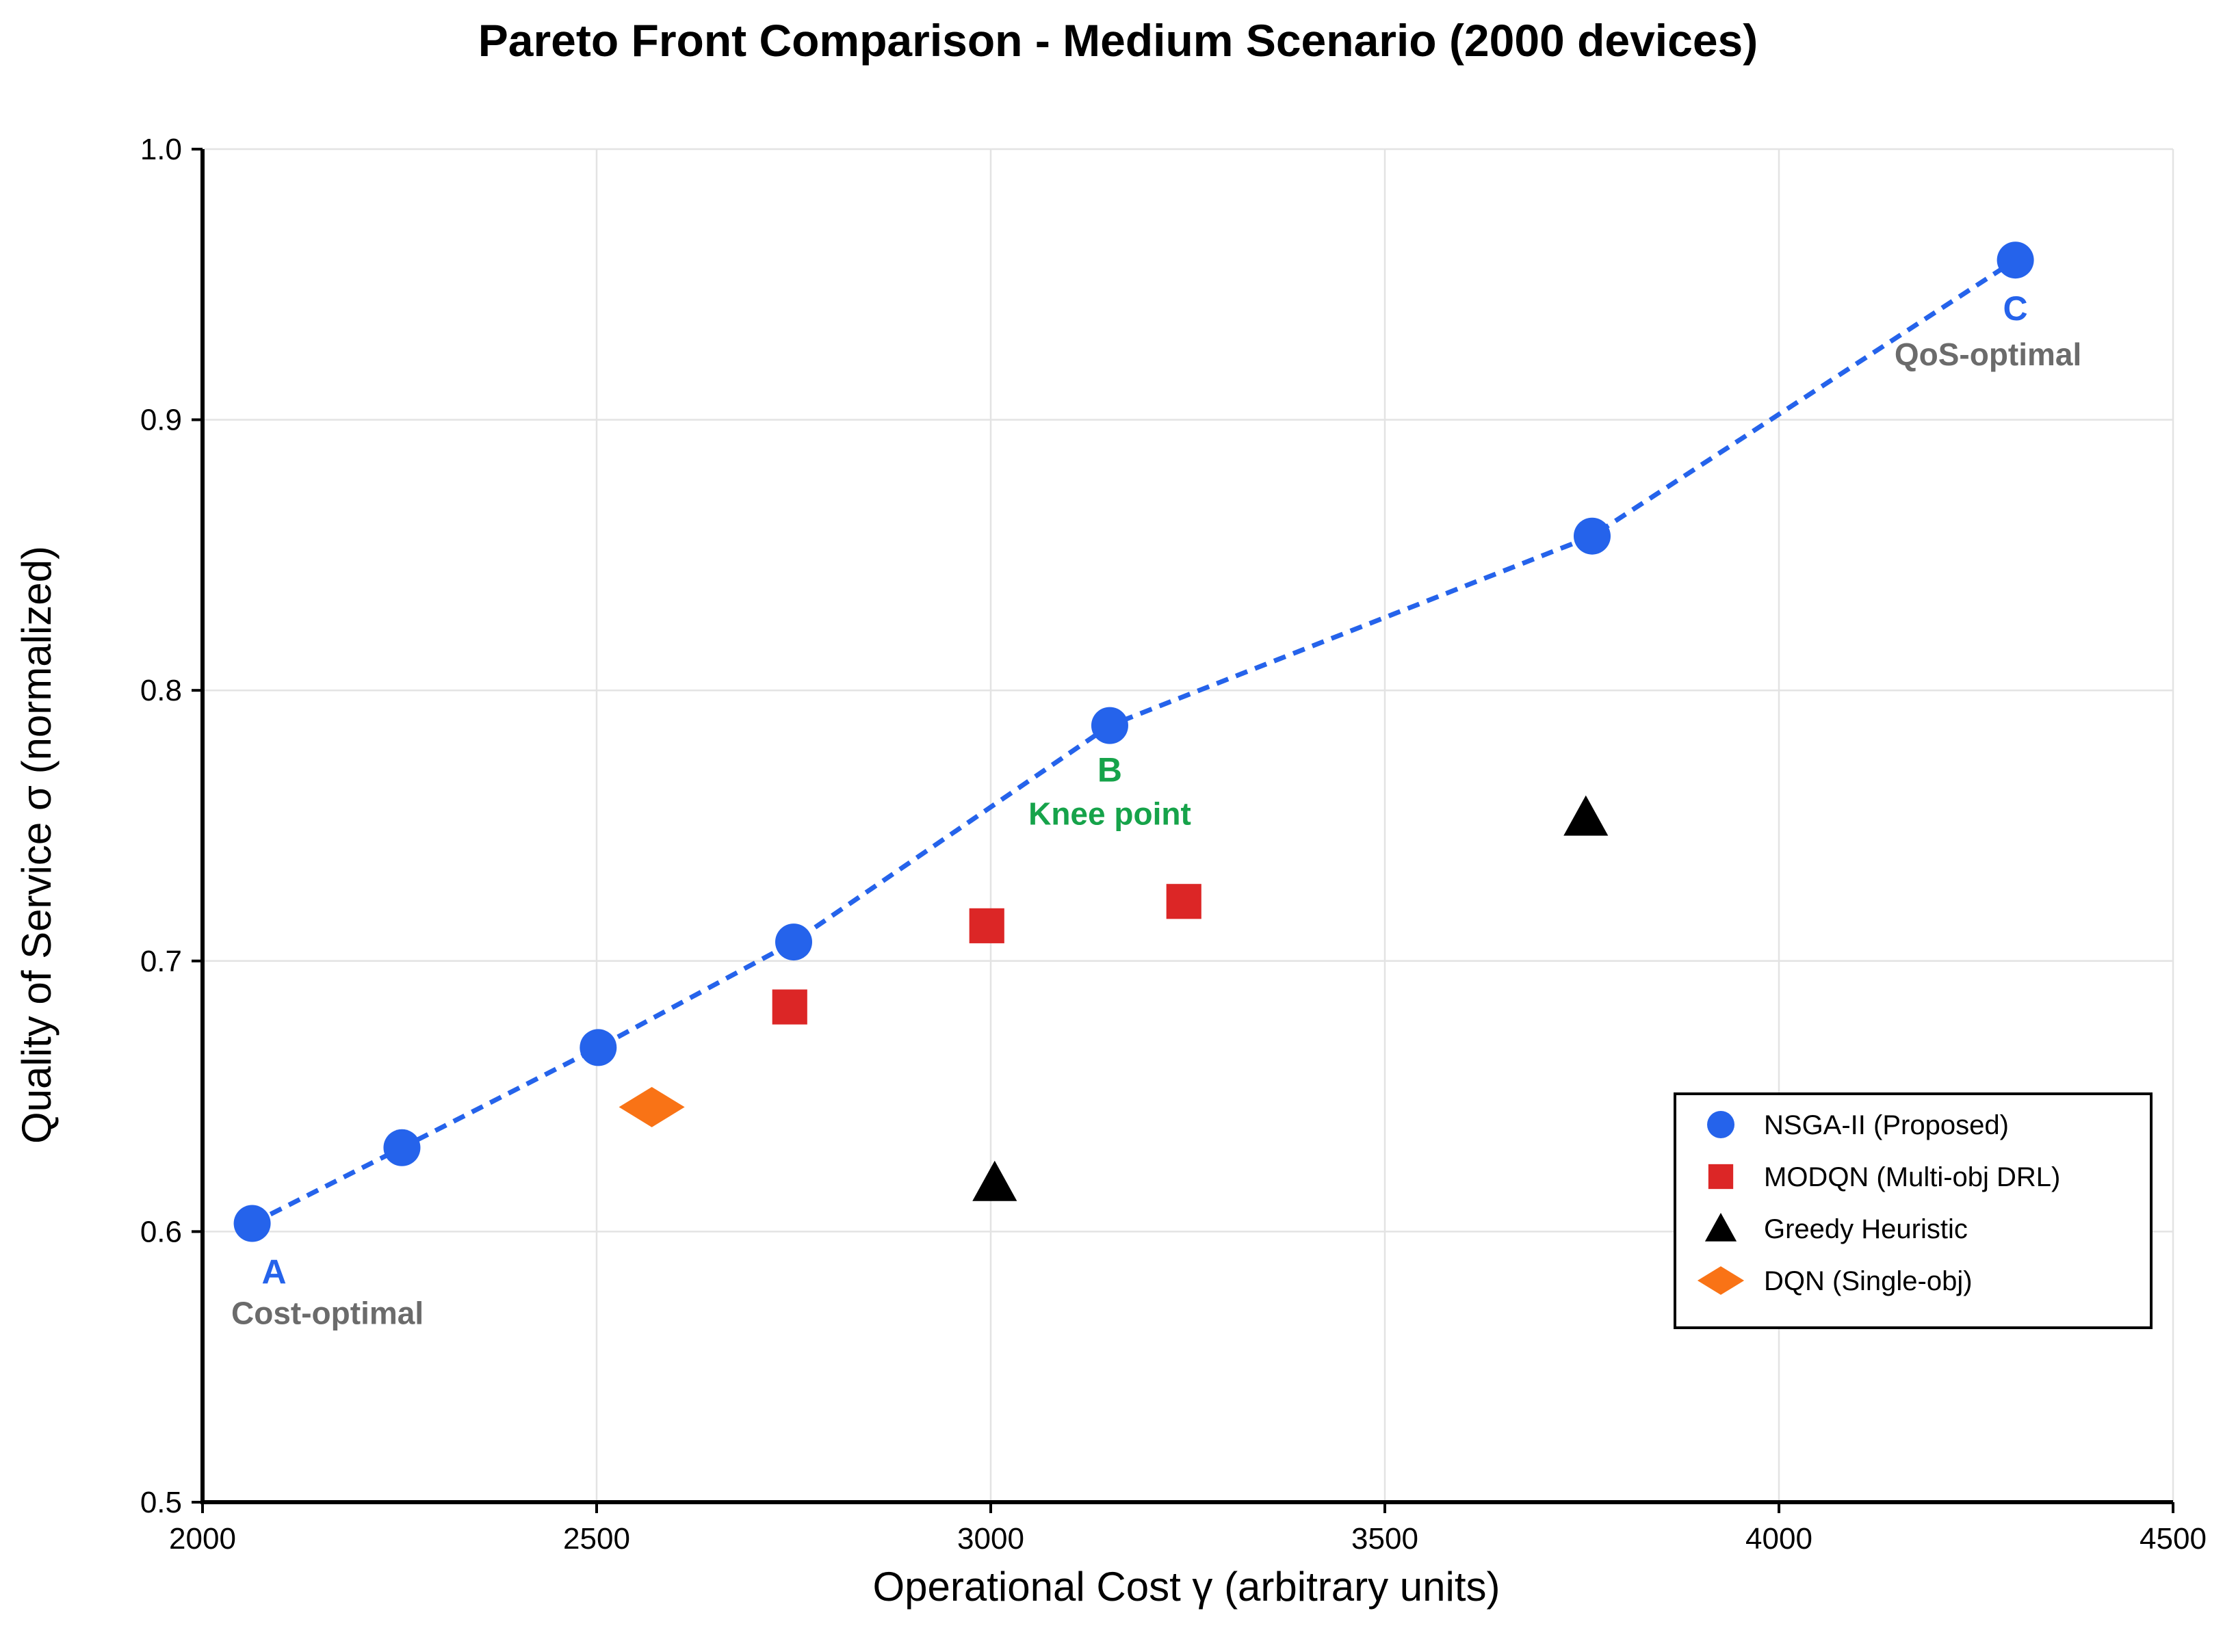 Image resolution: width=2236 pixels, height=1652 pixels. What do you see at coordinates (1988, 355) in the screenshot?
I see `annotation-label: QoS-optimal` at bounding box center [1988, 355].